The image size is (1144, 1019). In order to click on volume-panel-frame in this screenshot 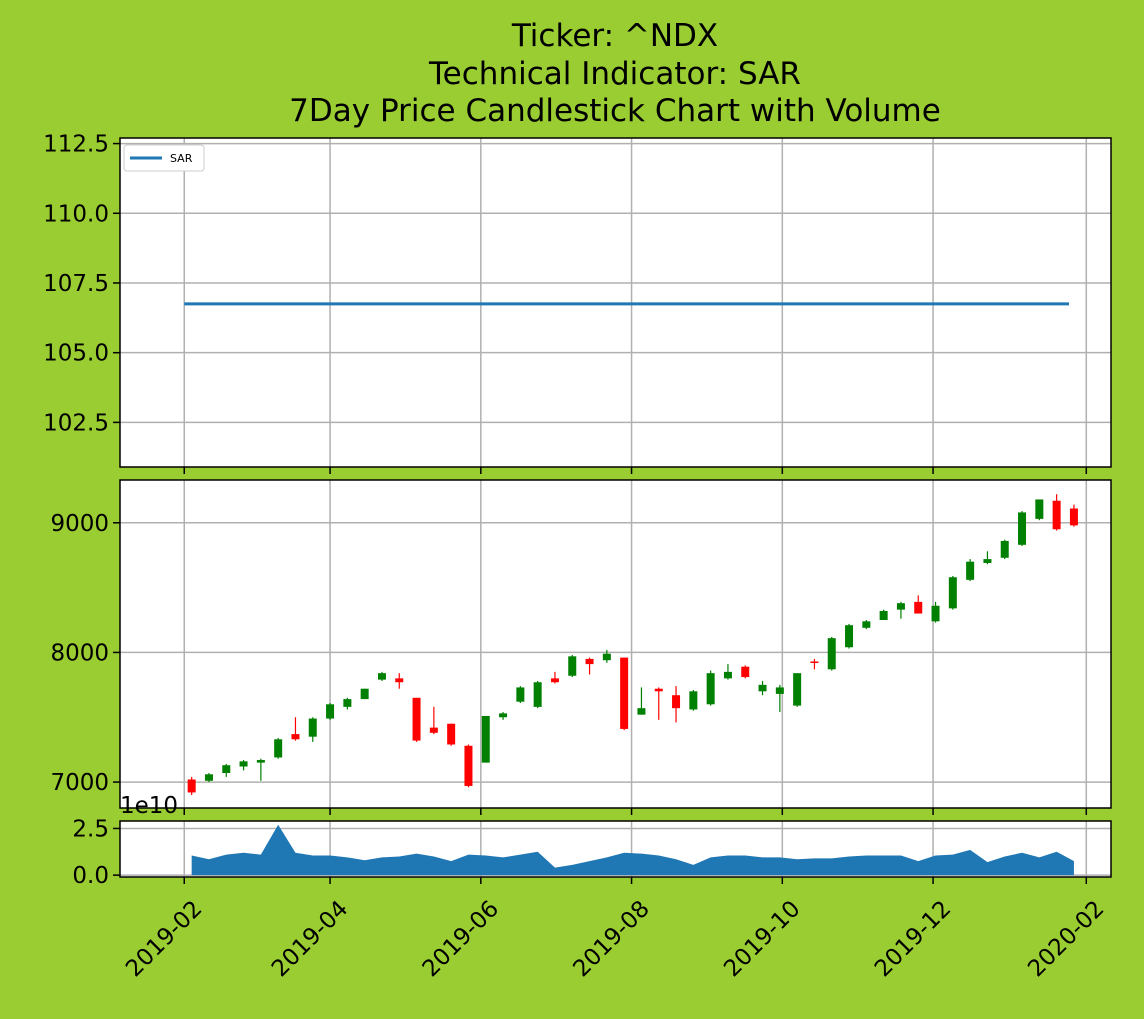, I will do `click(615, 849)`.